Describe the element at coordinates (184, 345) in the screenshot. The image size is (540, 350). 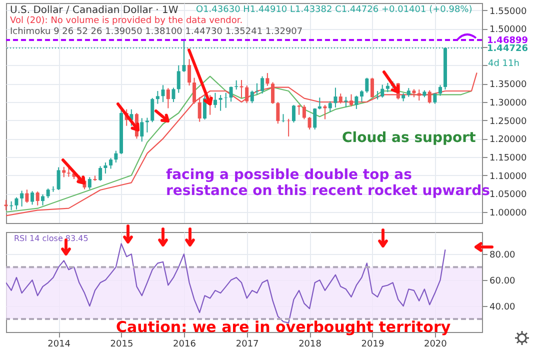
I see `x-tick-label: 2016` at that location.